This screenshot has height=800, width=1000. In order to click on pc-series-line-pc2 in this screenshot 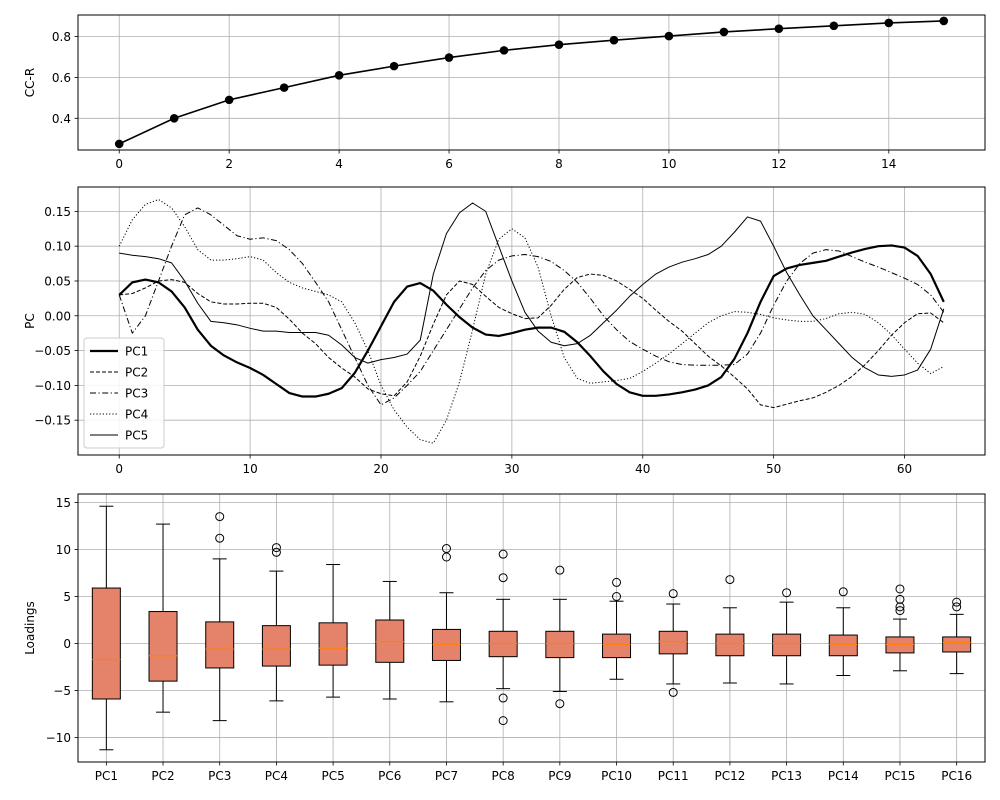, I will do `click(532, 341)`.